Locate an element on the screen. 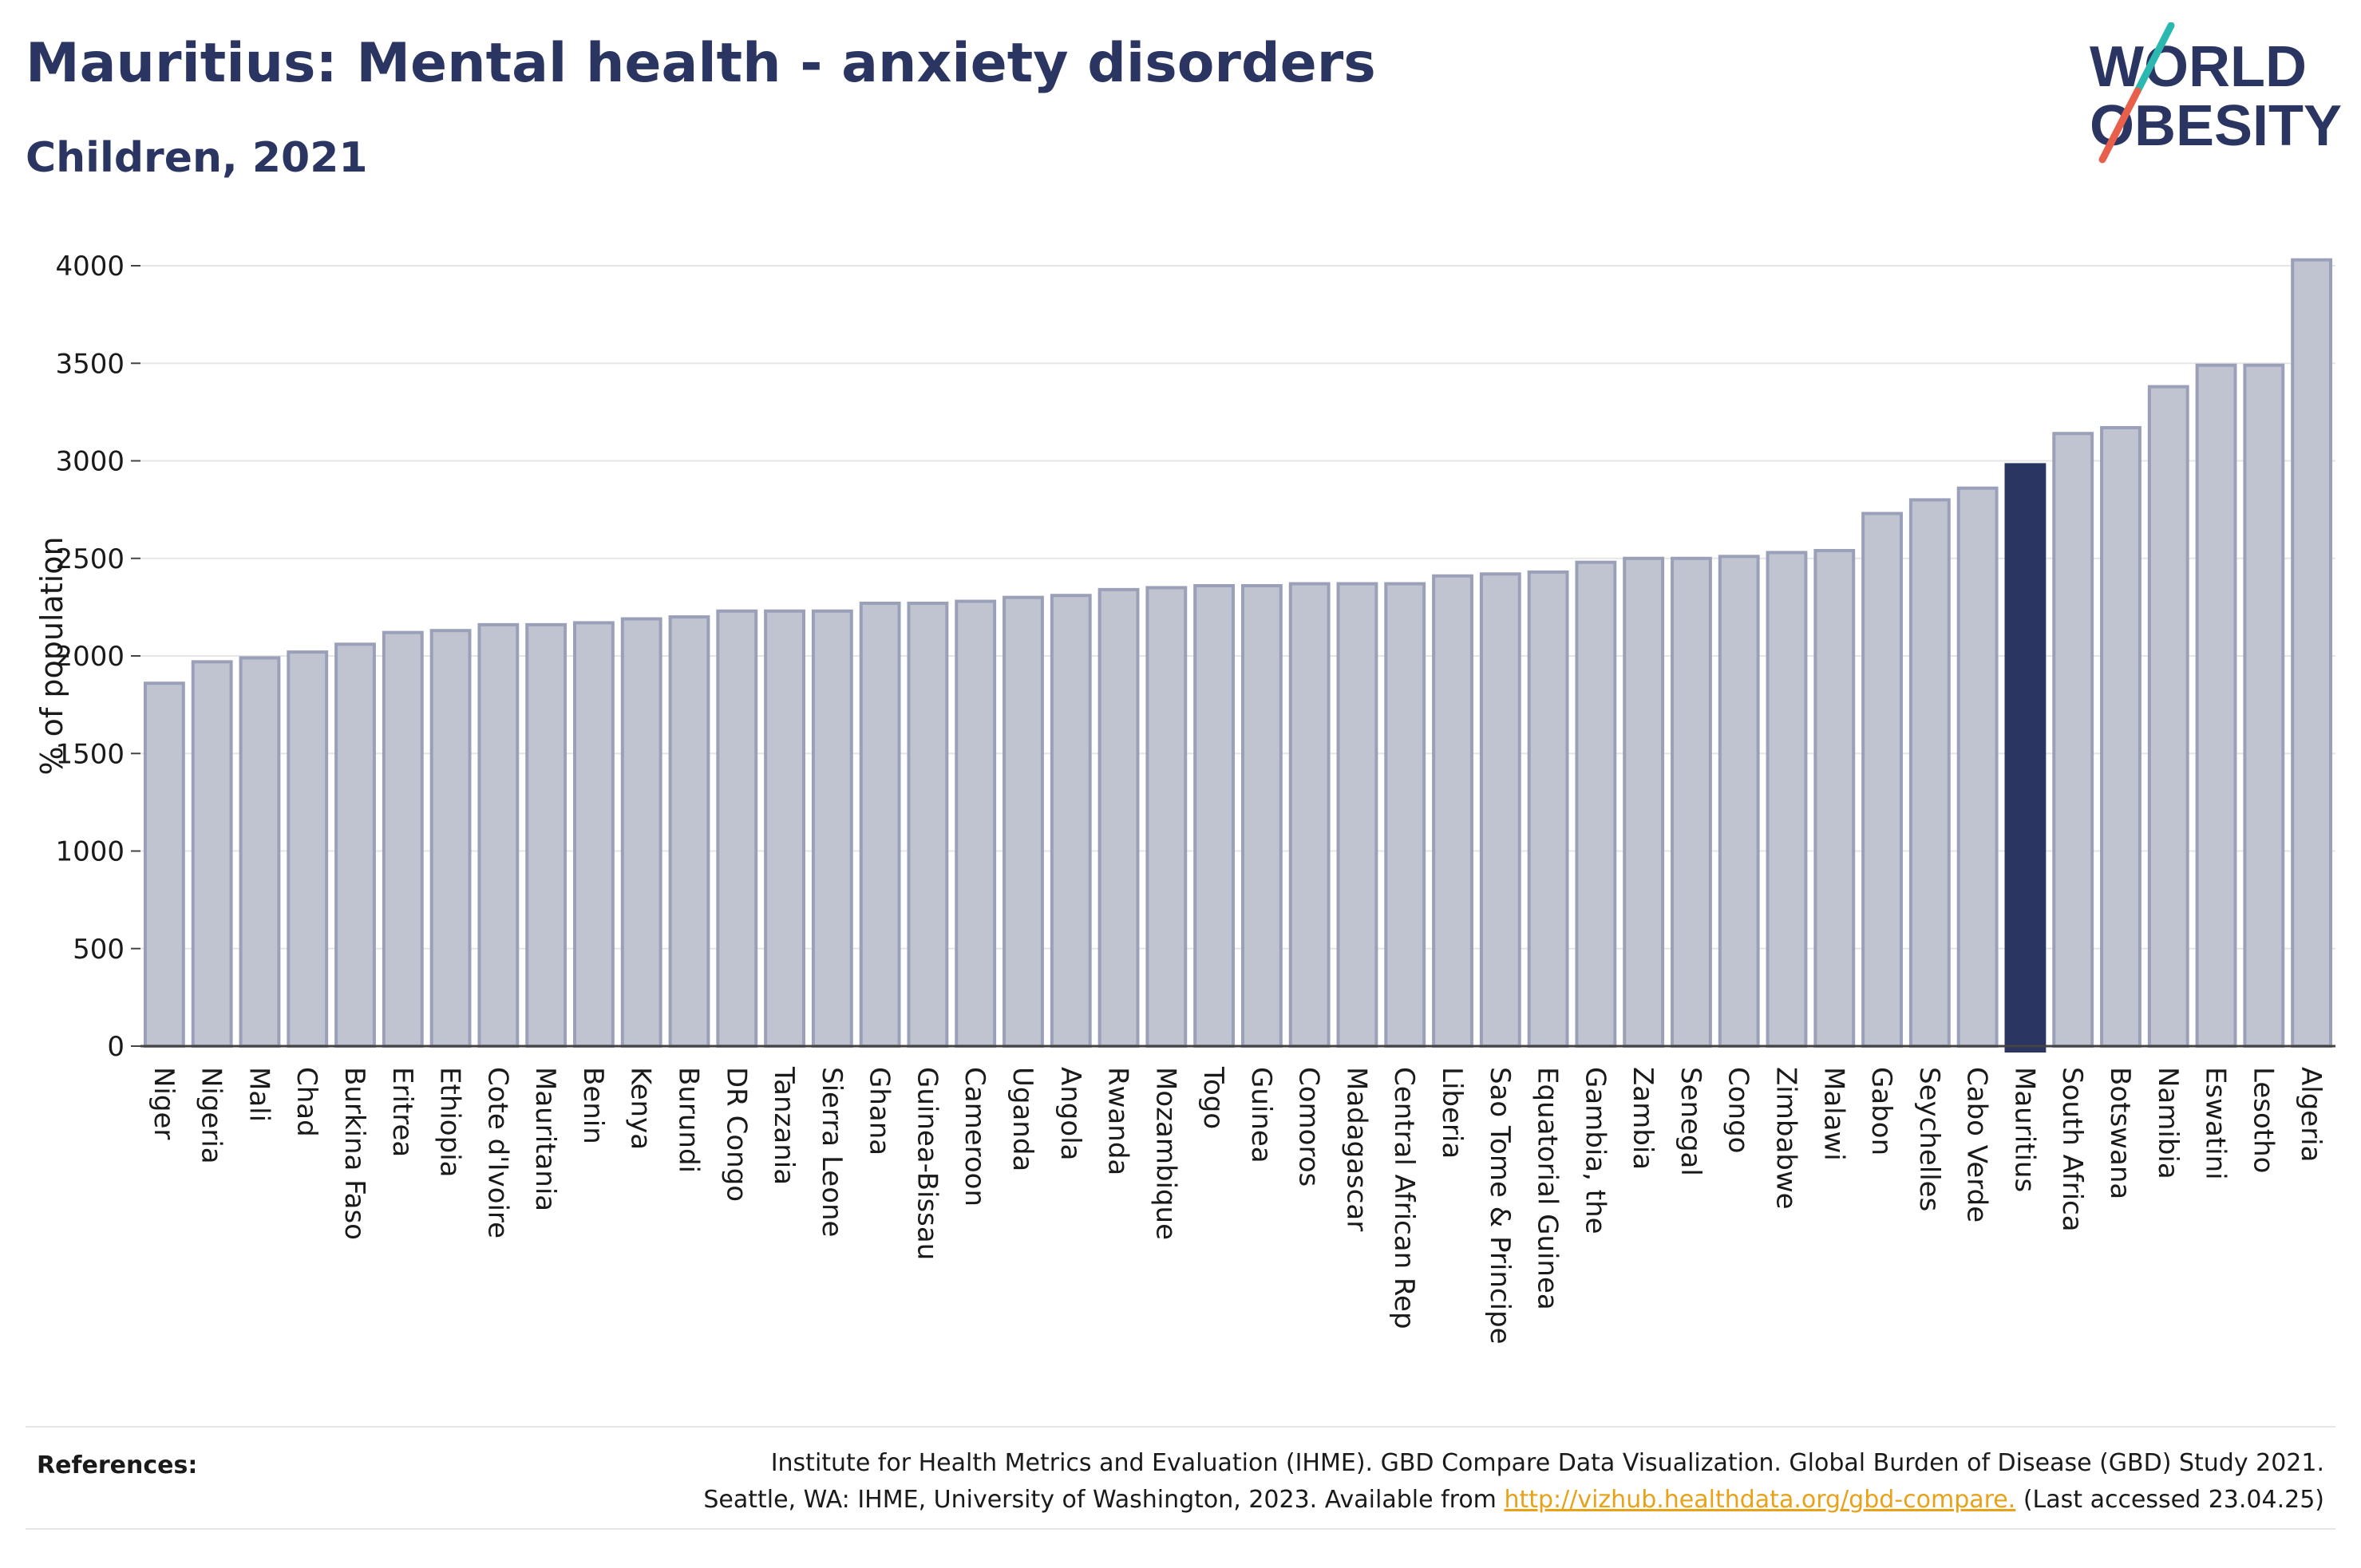 This screenshot has height=1568, width=2361. x-tick-label: Comoros is located at coordinates (1309, 1127).